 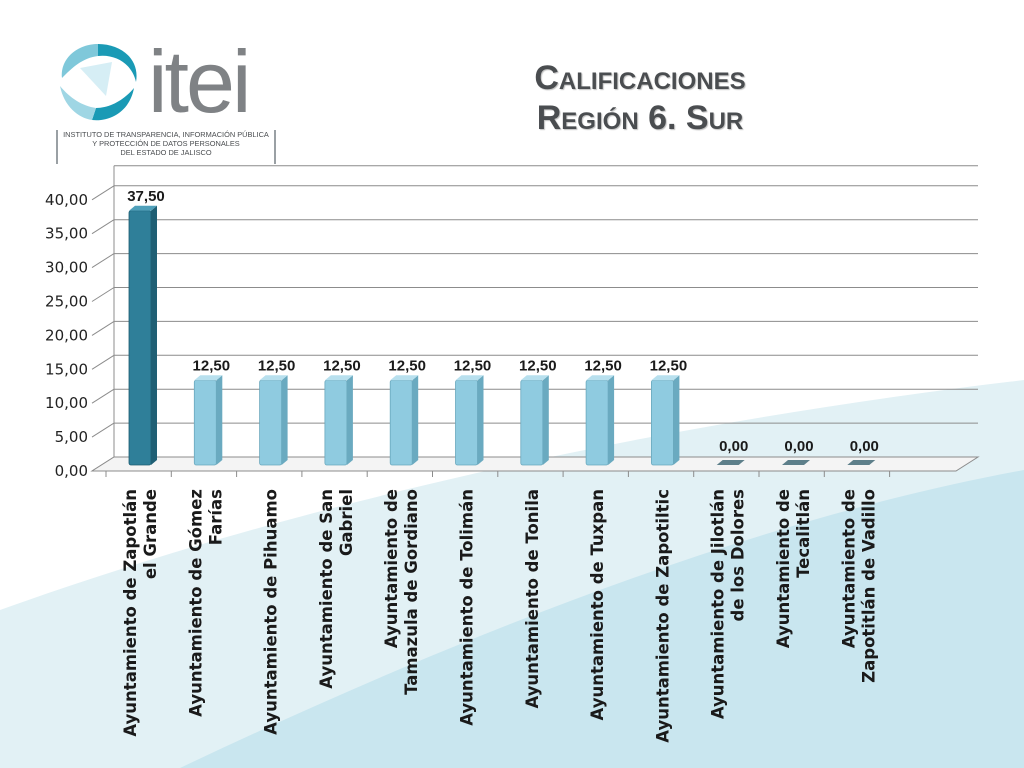 I want to click on x-axis-label: Ayuntamiento de Zapotiltic, so click(x=662, y=616).